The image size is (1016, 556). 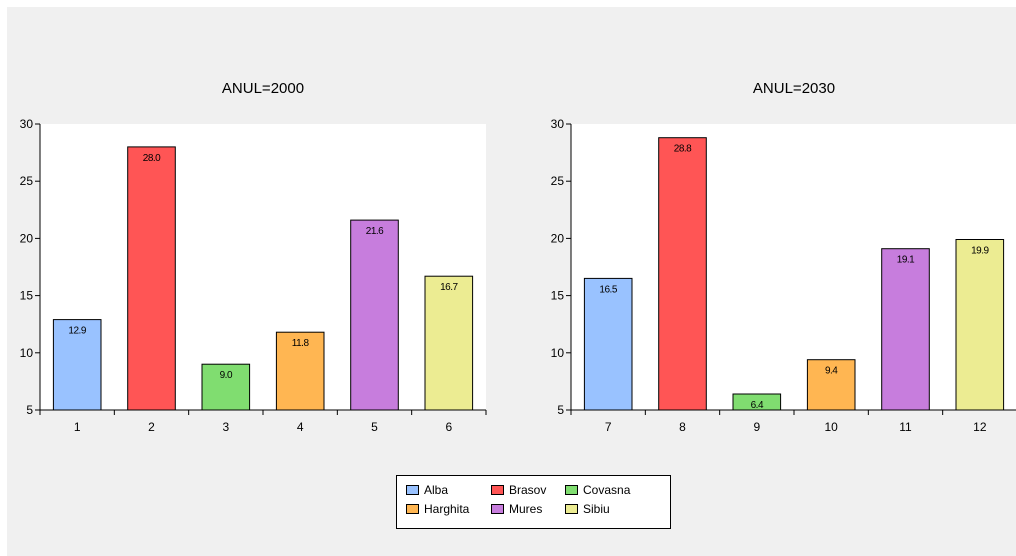 I want to click on chart-1-data-label-3: 9.0, so click(x=226, y=375).